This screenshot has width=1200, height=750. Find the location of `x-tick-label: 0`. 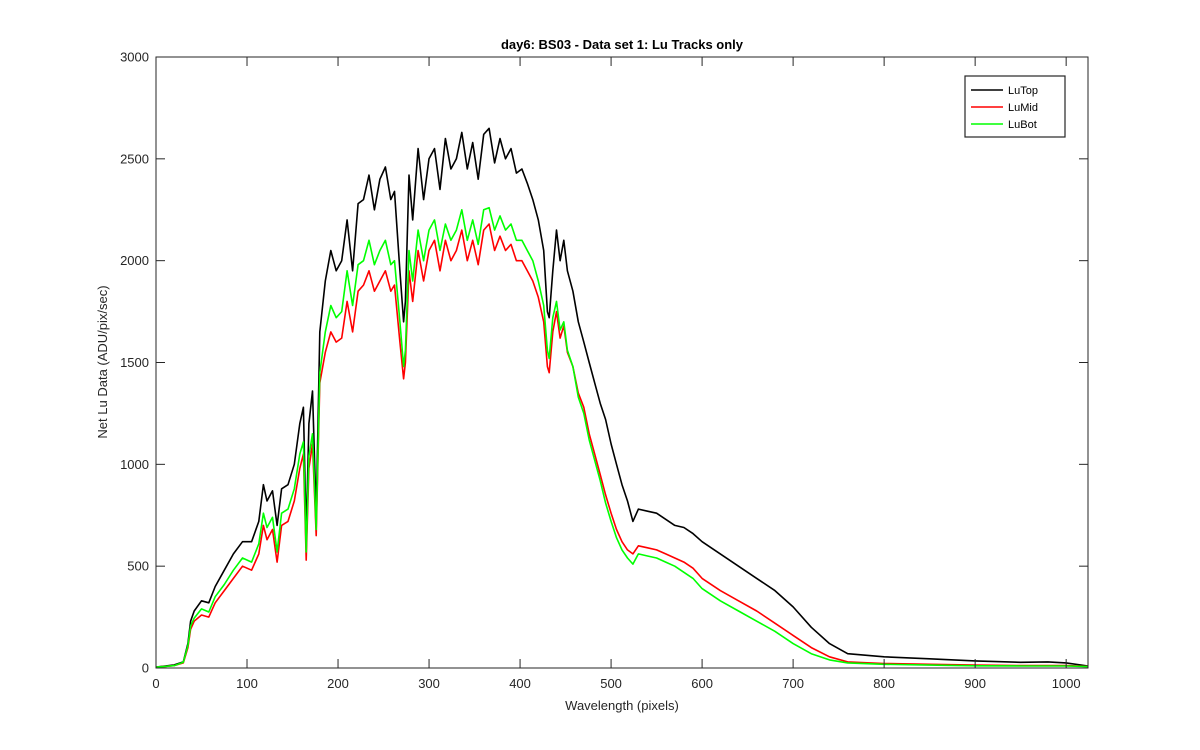

x-tick-label: 0 is located at coordinates (155, 683).